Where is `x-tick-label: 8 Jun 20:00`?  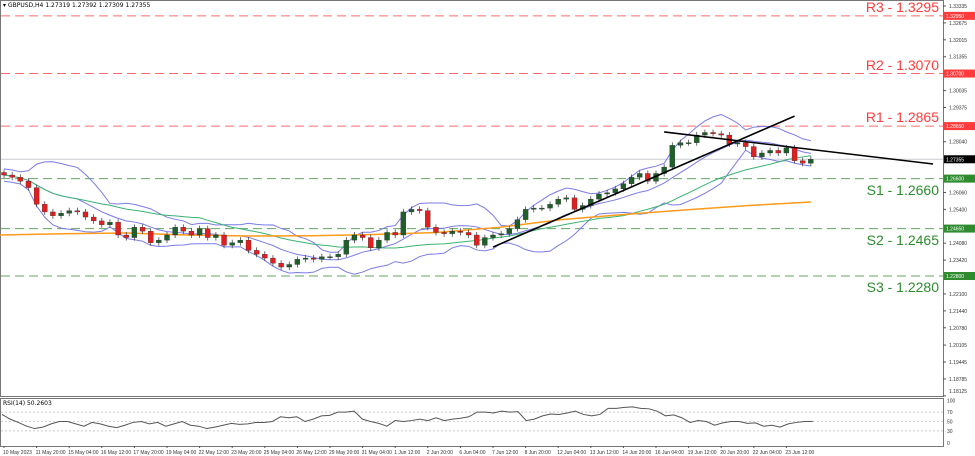 x-tick-label: 8 Jun 20:00 is located at coordinates (538, 453).